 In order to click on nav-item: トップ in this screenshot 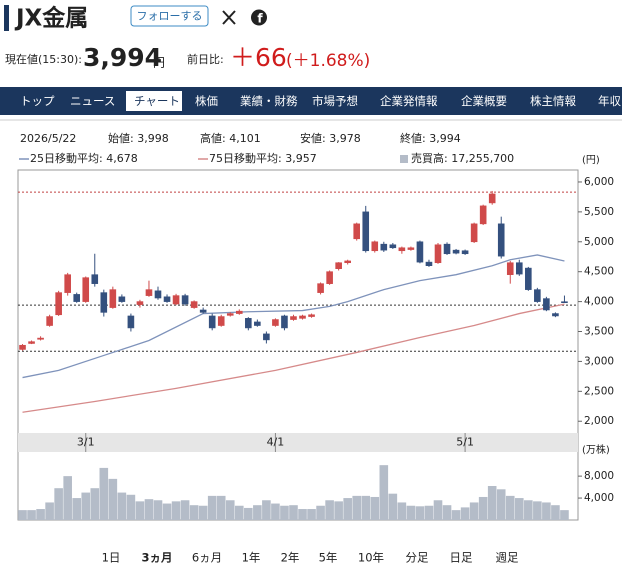, I will do `click(37, 101)`.